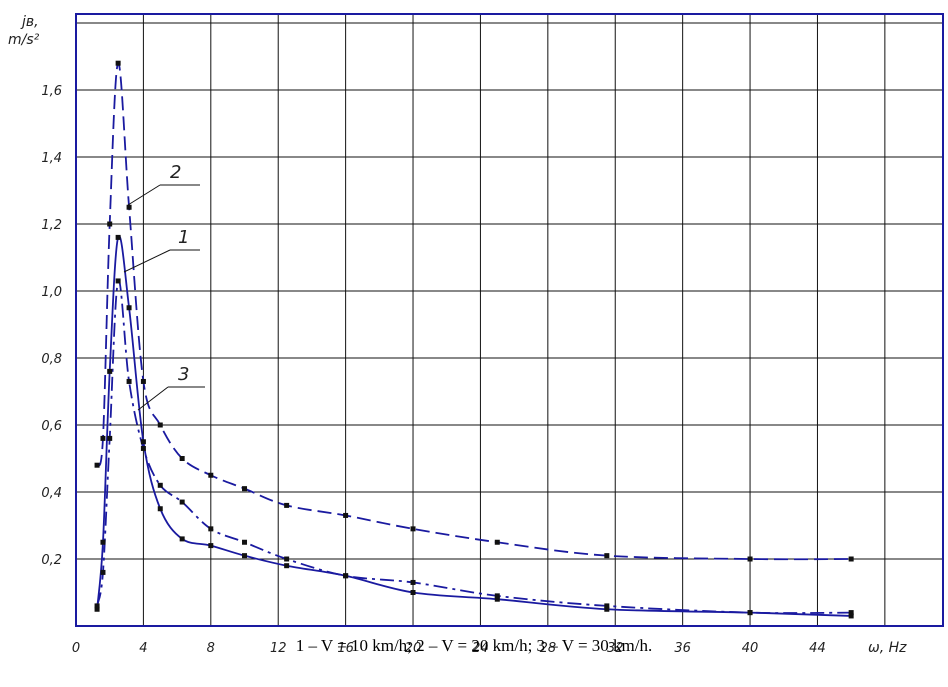 This screenshot has width=948, height=687. What do you see at coordinates (51, 91) in the screenshot?
I see `y-tick-label: 1,6` at bounding box center [51, 91].